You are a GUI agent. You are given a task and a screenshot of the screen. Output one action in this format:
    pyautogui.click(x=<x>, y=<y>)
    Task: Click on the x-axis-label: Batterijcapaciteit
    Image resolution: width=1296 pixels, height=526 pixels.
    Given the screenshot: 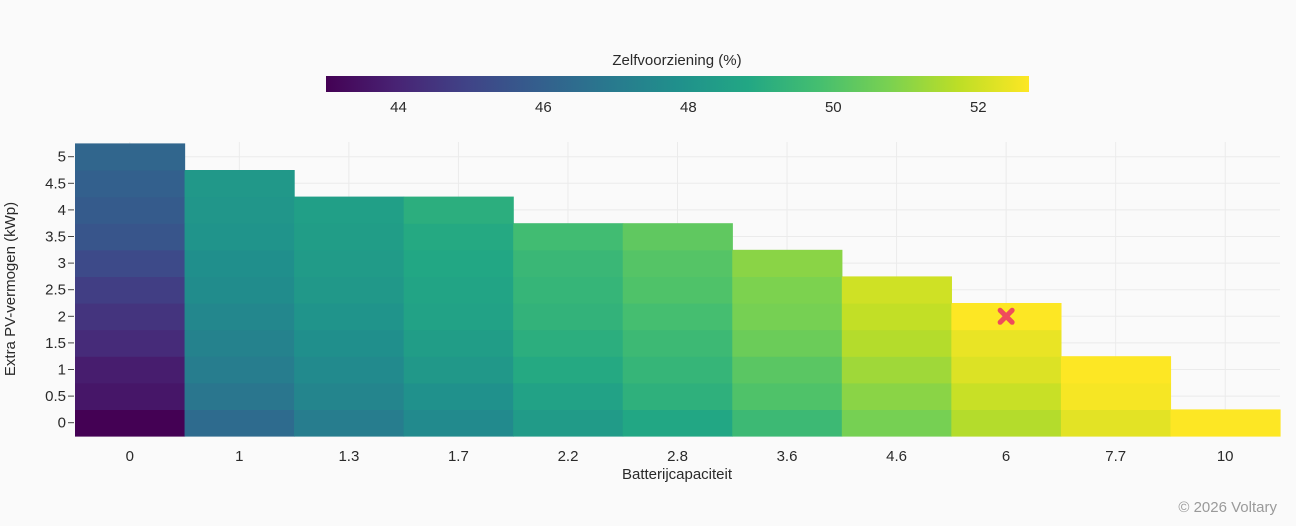 What is the action you would take?
    pyautogui.click(x=677, y=474)
    